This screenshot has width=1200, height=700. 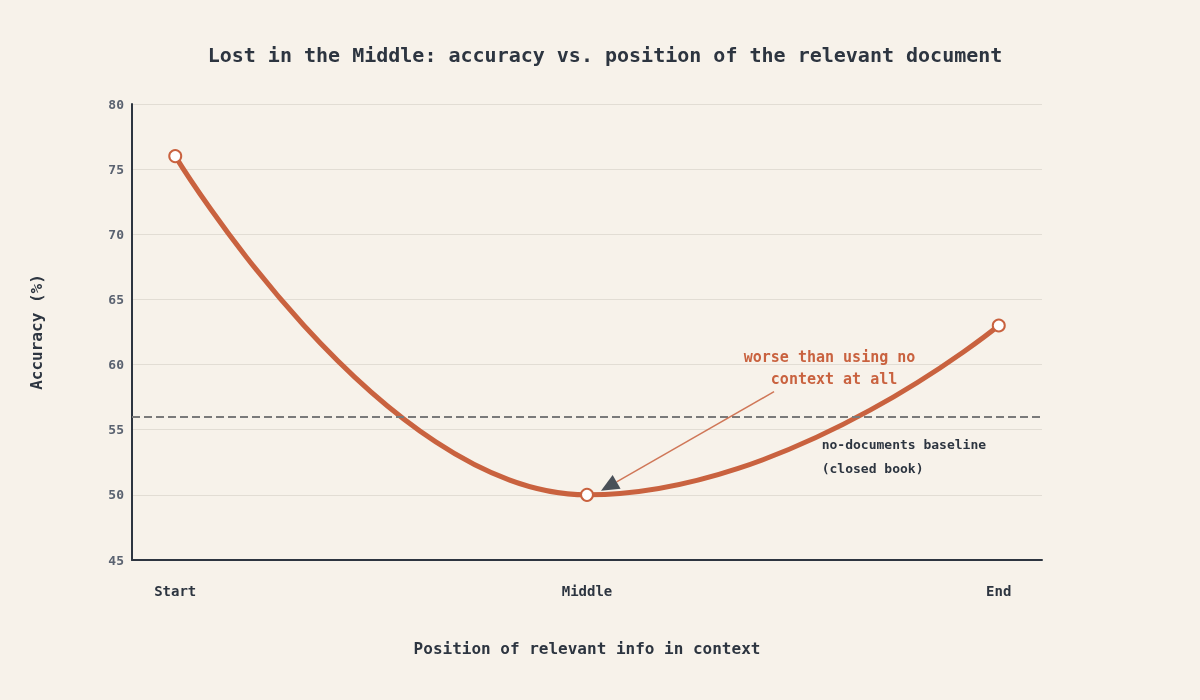 I want to click on y-tick-label: 50, so click(x=116, y=495).